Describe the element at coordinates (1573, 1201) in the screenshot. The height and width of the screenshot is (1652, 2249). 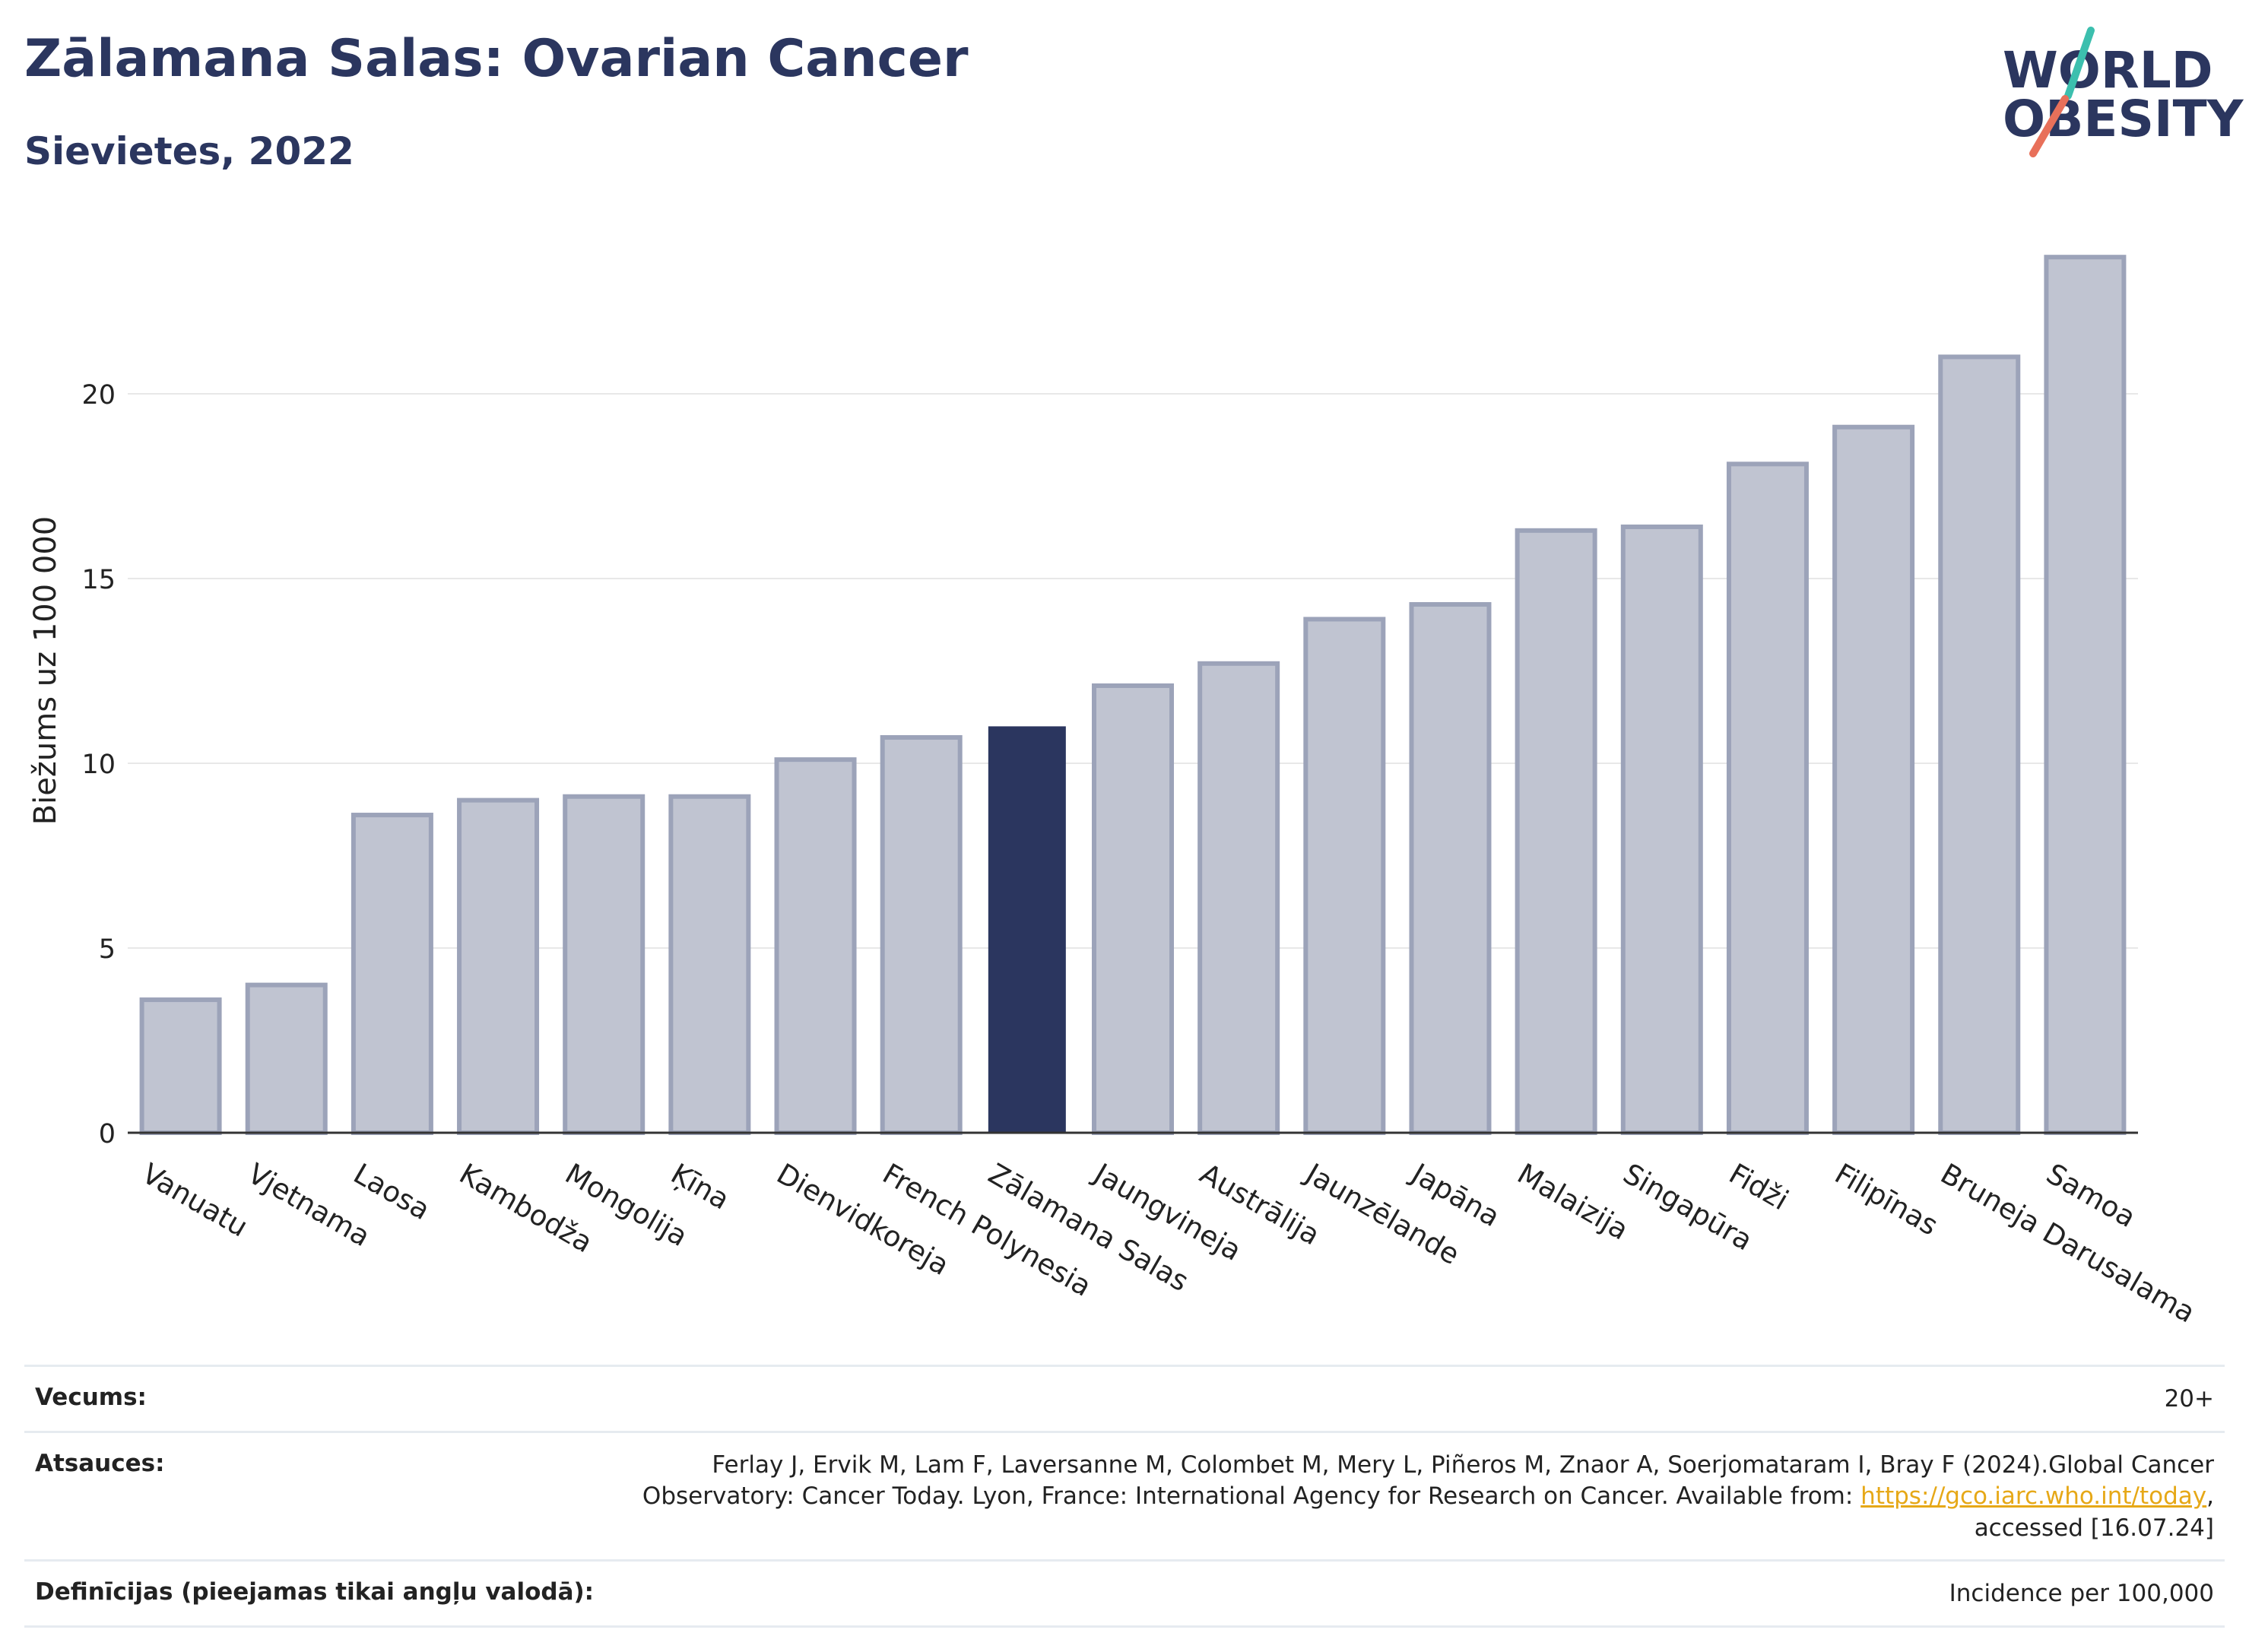
I see `x-tick-label: Malaizija` at that location.